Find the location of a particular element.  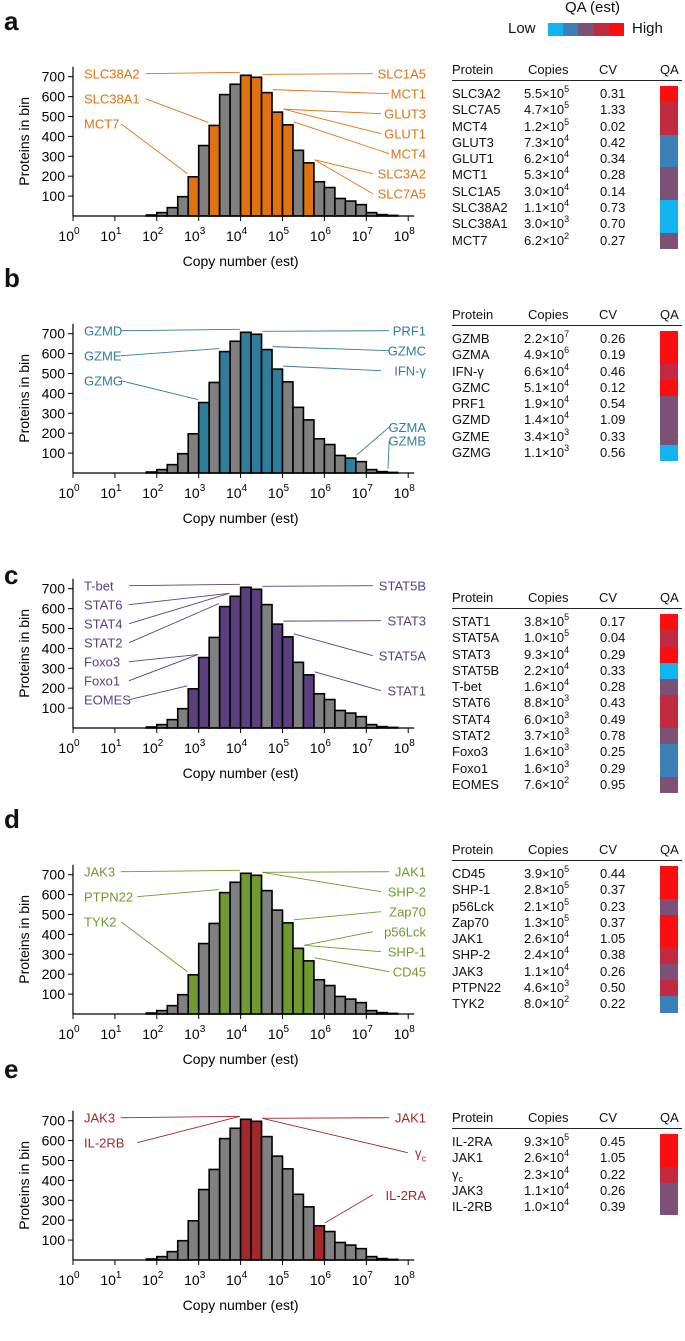

copies-value: 5.3×10⁴ is located at coordinates (547, 174).